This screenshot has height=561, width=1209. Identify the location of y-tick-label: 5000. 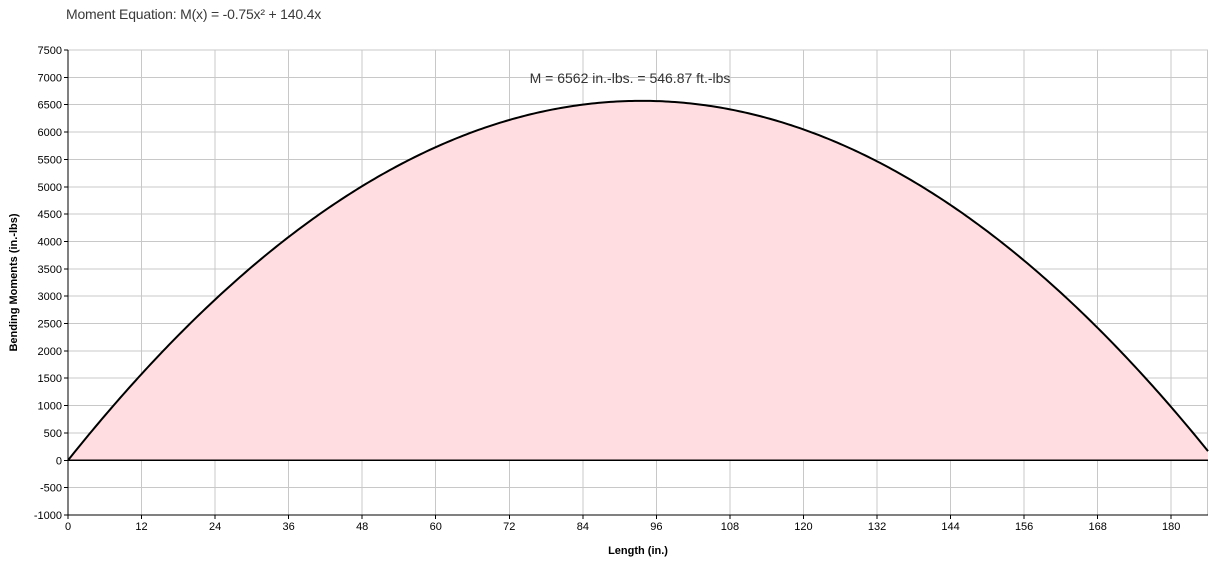
(50, 188).